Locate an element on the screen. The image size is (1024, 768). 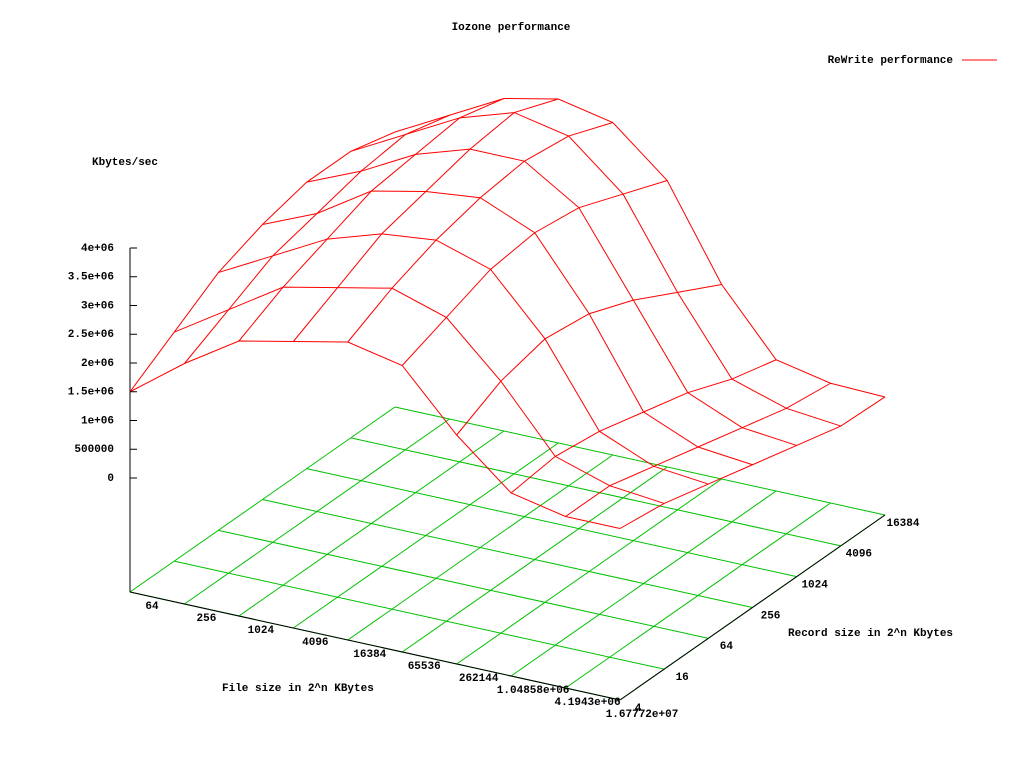
y-tick-label: 64 is located at coordinates (727, 647).